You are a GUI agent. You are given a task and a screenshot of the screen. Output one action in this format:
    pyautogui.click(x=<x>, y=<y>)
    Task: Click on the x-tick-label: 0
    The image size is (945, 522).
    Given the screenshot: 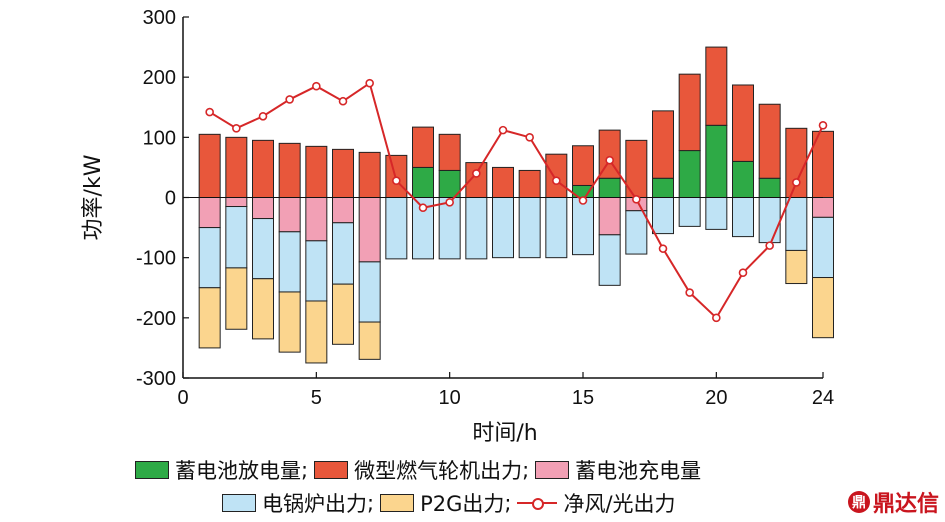 What is the action you would take?
    pyautogui.click(x=182, y=398)
    